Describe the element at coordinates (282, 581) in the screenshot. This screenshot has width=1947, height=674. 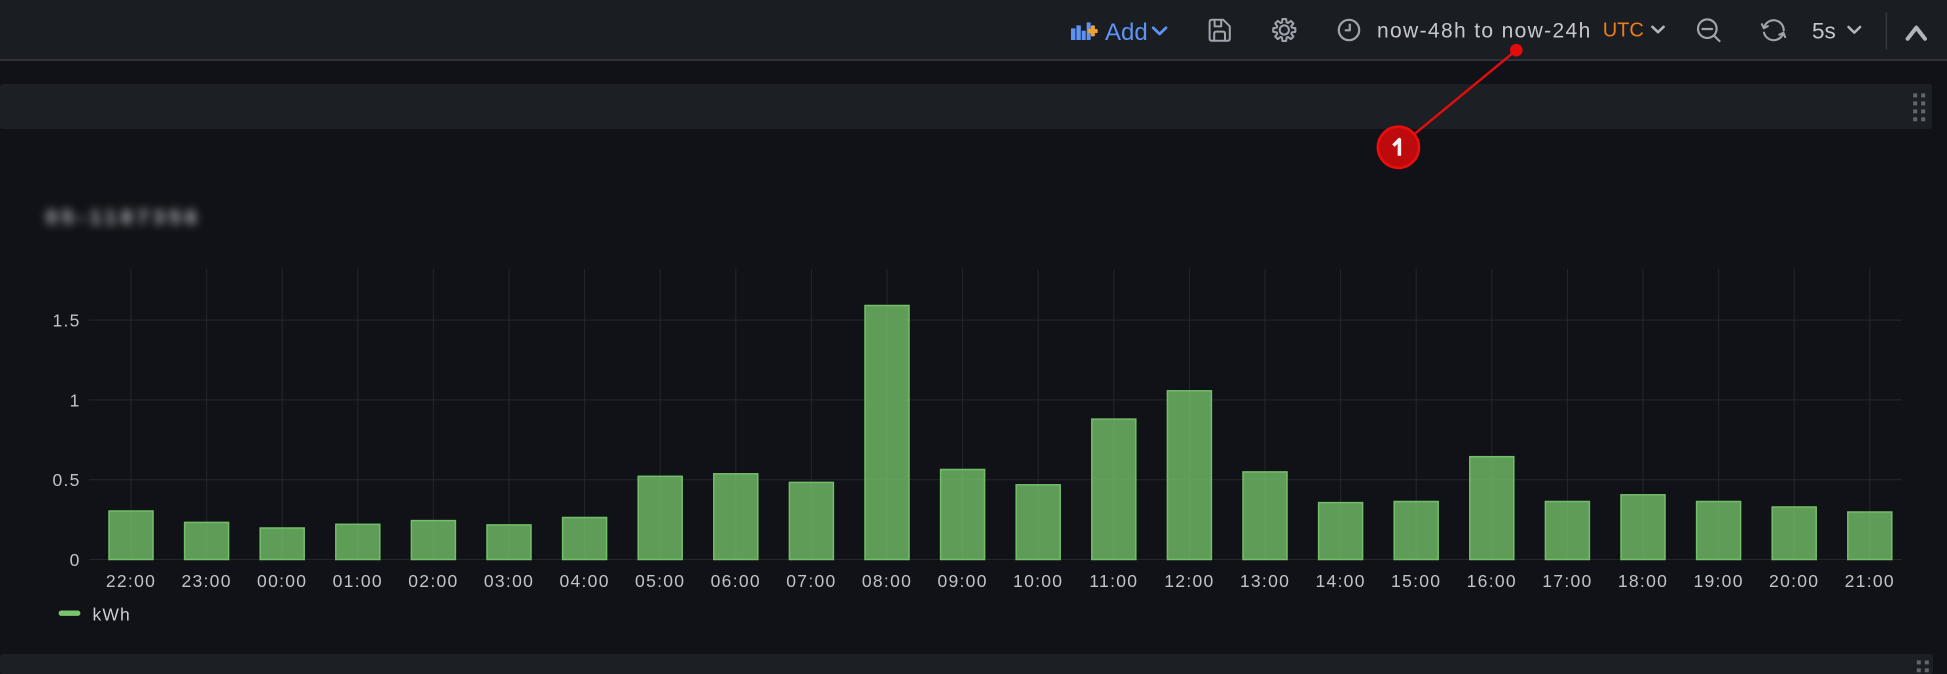
I see `svg-text: 00:00` at that location.